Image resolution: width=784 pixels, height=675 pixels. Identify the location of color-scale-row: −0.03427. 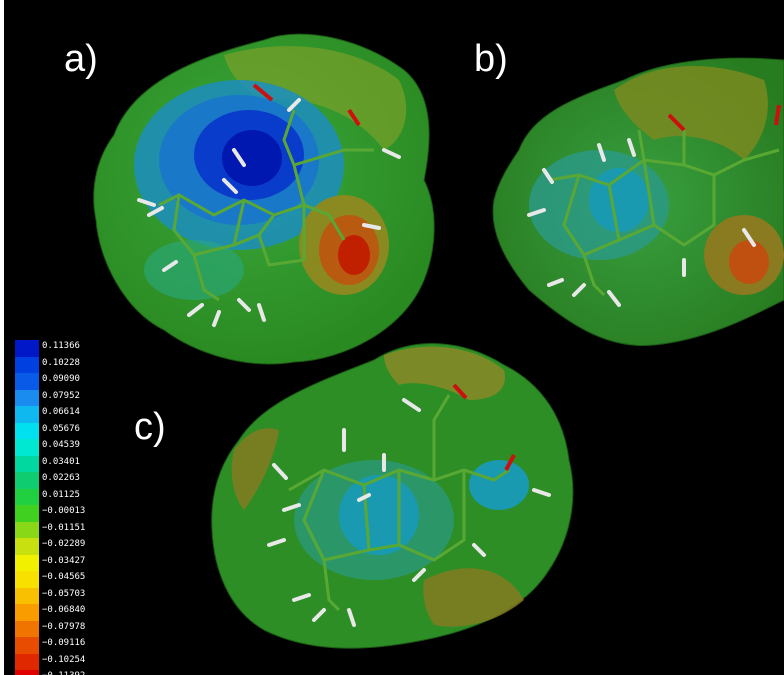
(65, 563).